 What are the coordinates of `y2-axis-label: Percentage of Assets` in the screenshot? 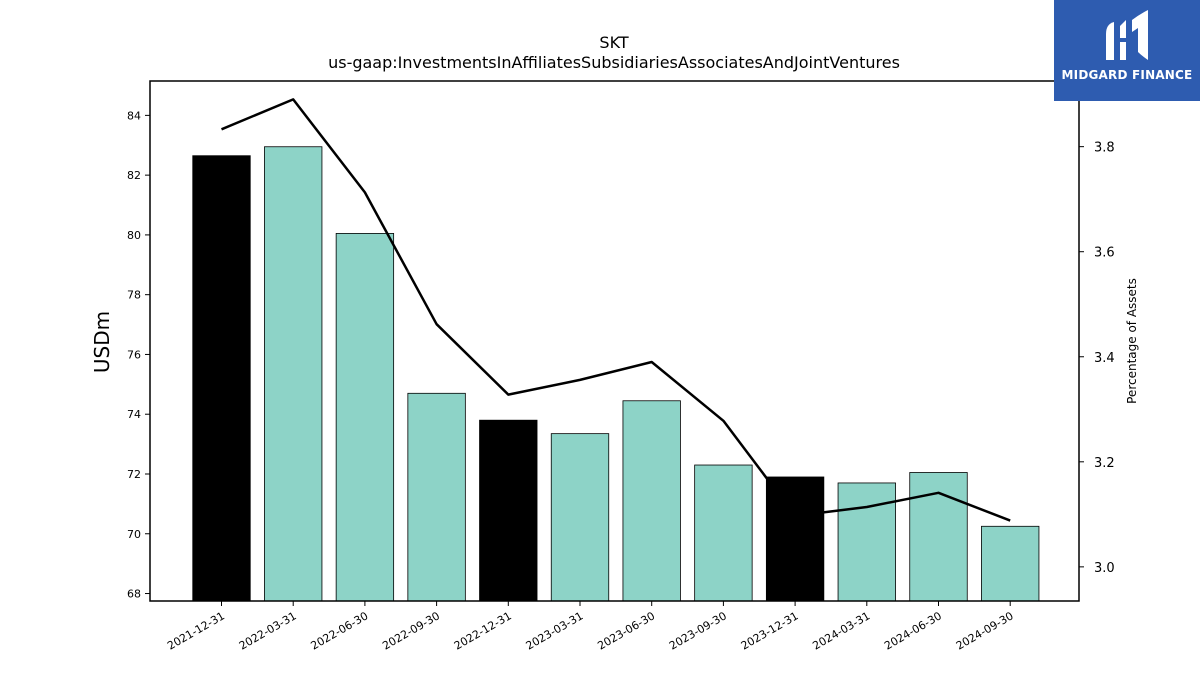 It's located at (1132, 341).